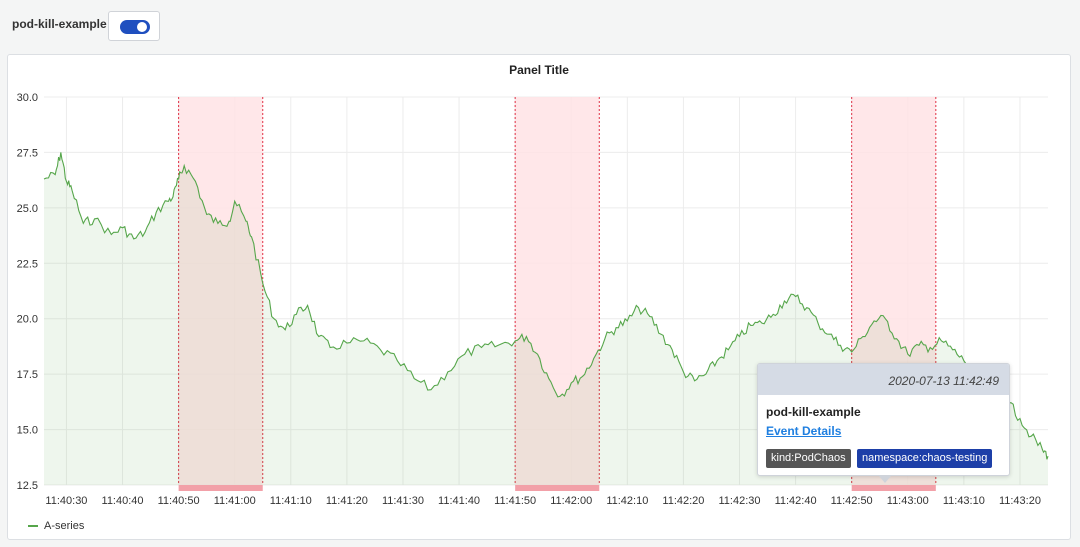 Image resolution: width=1080 pixels, height=547 pixels. Describe the element at coordinates (403, 501) in the screenshot. I see `x-tick-label: 11:41:30` at that location.